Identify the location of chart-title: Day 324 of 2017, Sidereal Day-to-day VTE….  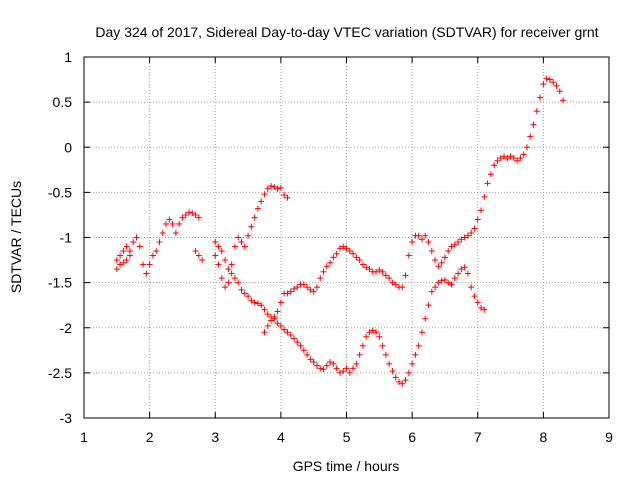
(346, 32).